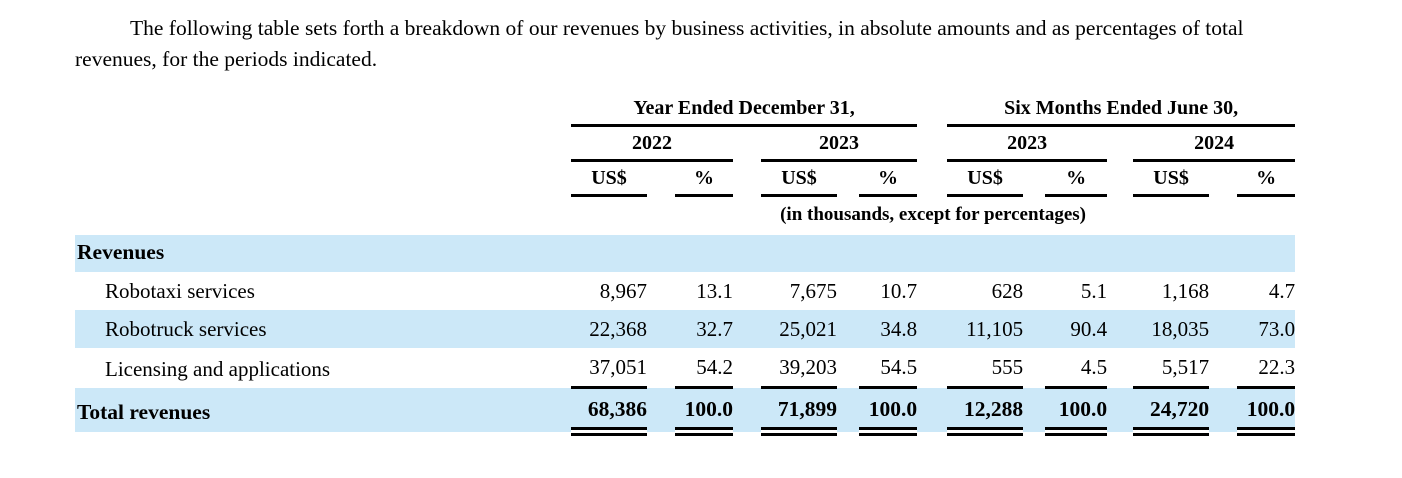  Describe the element at coordinates (899, 291) in the screenshot. I see `value-cell: 10.7` at that location.